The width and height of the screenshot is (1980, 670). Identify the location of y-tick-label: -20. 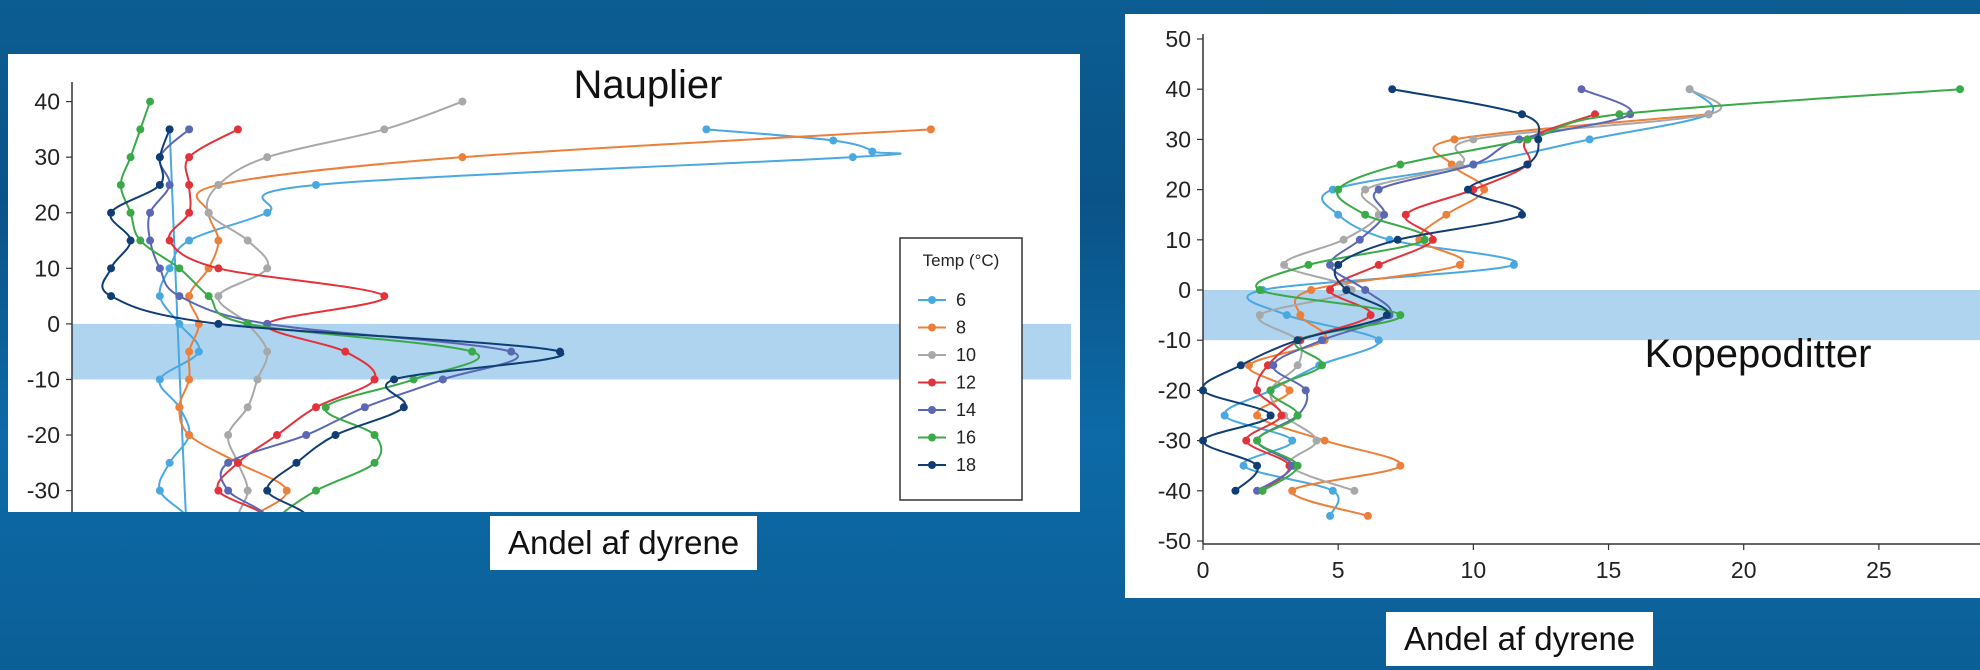
(1174, 390).